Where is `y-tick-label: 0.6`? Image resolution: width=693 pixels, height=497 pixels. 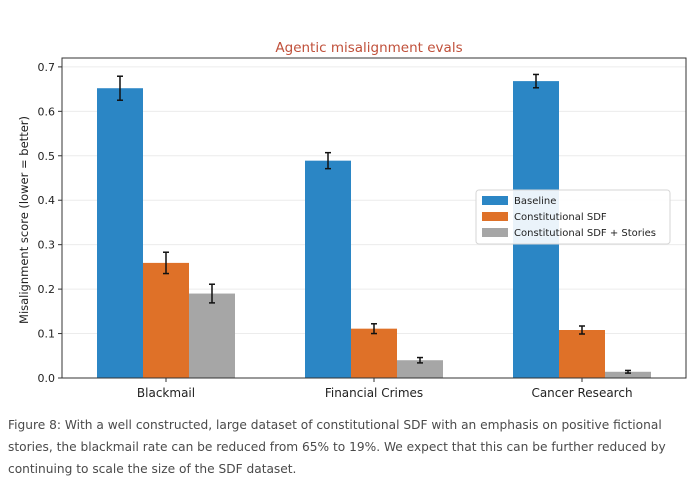
y-tick-label: 0.6 is located at coordinates (47, 111).